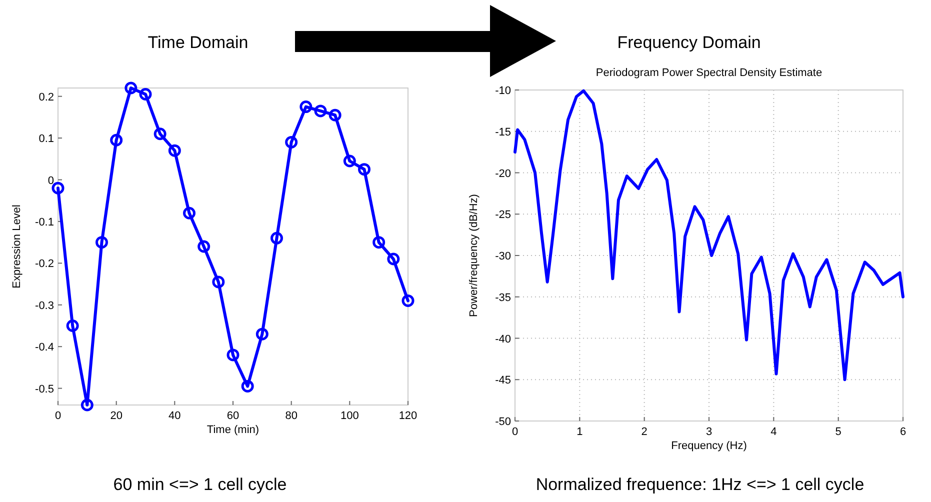 The height and width of the screenshot is (502, 931). Describe the element at coordinates (349, 416) in the screenshot. I see `x-tick-label: 100` at that location.